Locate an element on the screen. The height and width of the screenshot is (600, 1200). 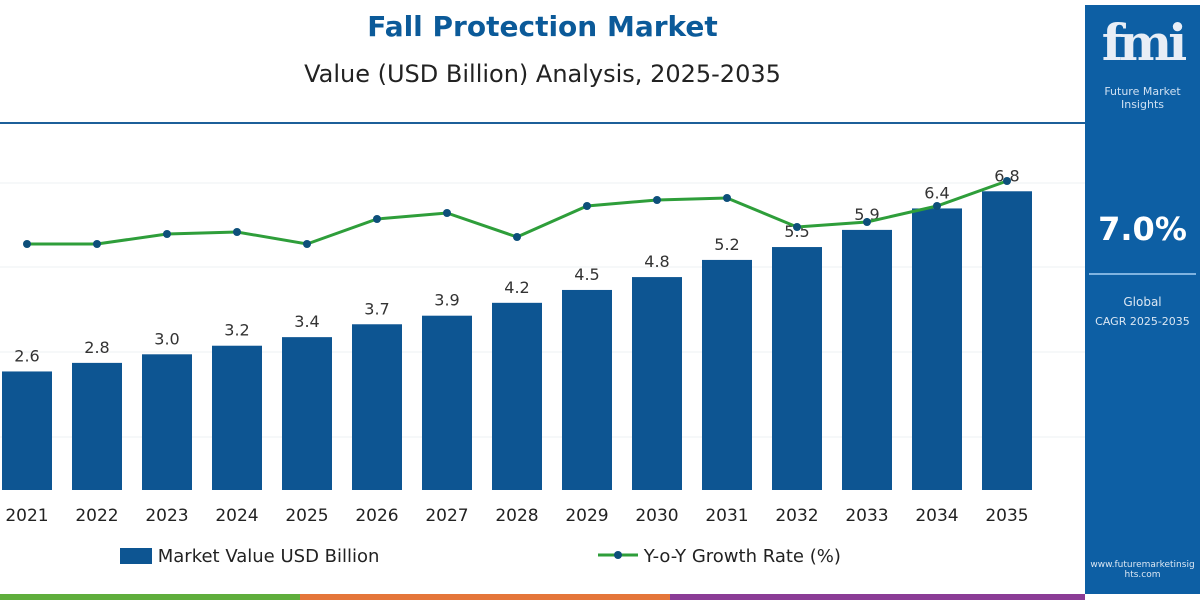
chart-subtitle: Value (USD Billion) Analysis, 2025-2035 is located at coordinates (542, 74).